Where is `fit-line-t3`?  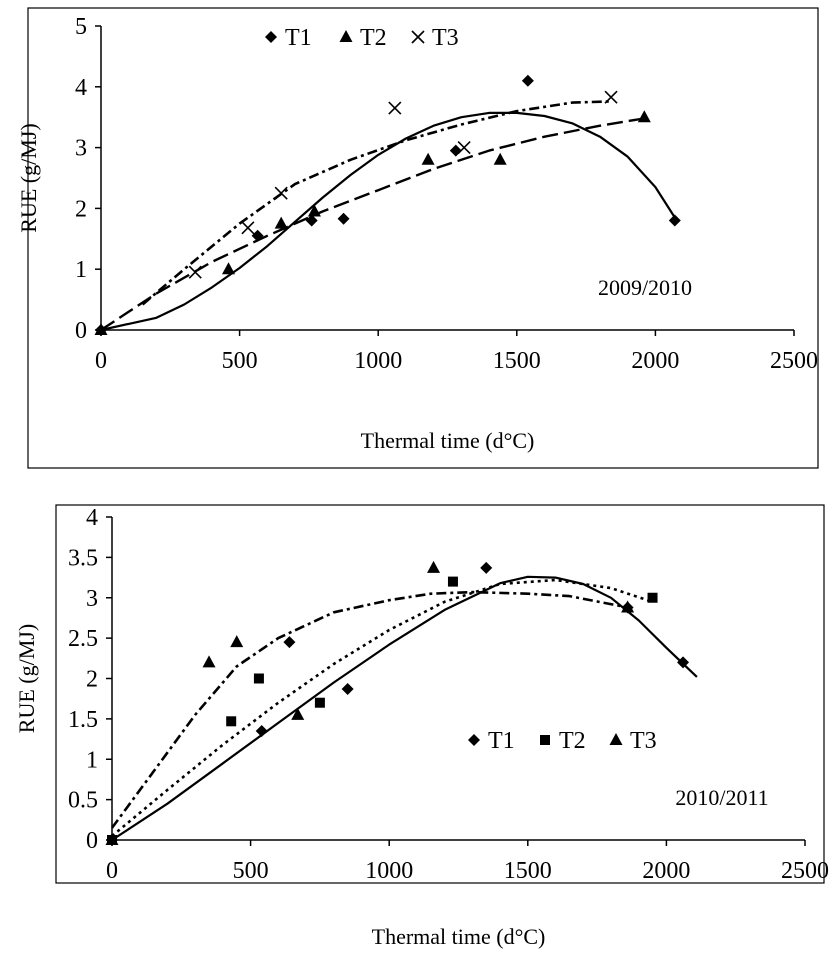
fit-line-t3 is located at coordinates (376, 203).